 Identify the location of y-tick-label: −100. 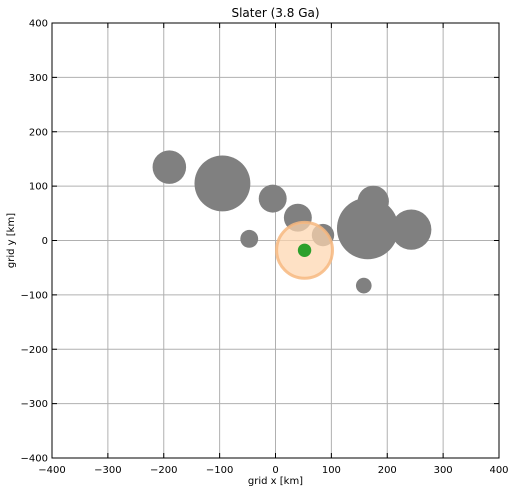
(34, 295).